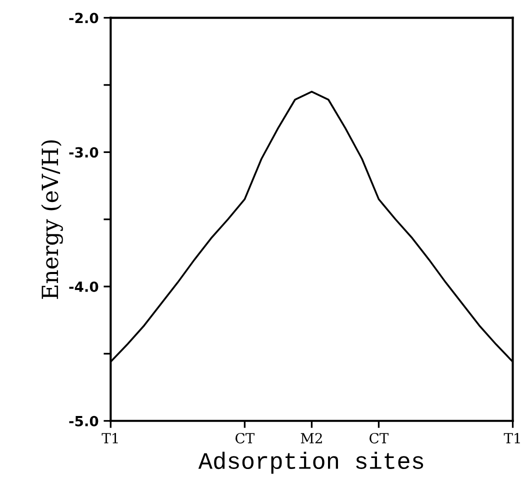 This screenshot has width=527, height=494. Describe the element at coordinates (83, 152) in the screenshot. I see `y-tick-label: -3.0` at that location.